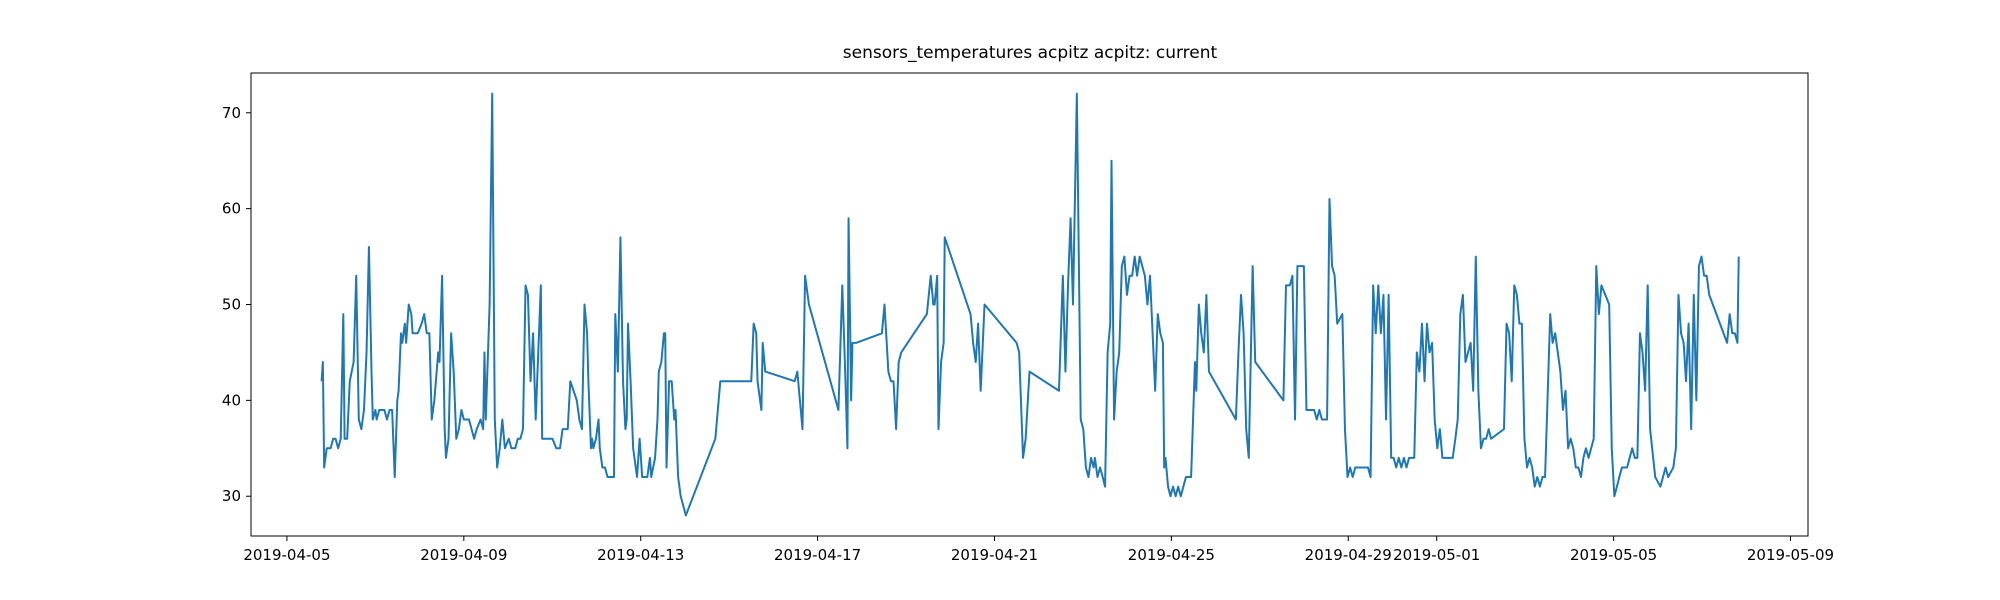  What do you see at coordinates (231, 209) in the screenshot?
I see `y-tick-label: 60` at bounding box center [231, 209].